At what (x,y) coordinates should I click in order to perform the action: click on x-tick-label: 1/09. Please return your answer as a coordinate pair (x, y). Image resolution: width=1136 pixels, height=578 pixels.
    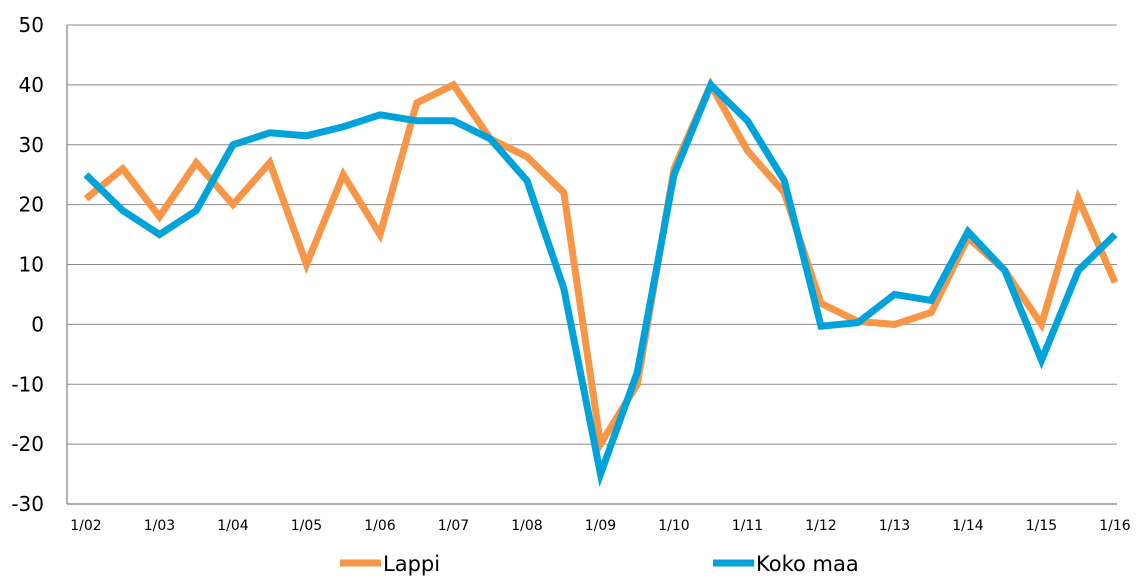
    Looking at the image, I should click on (600, 526).